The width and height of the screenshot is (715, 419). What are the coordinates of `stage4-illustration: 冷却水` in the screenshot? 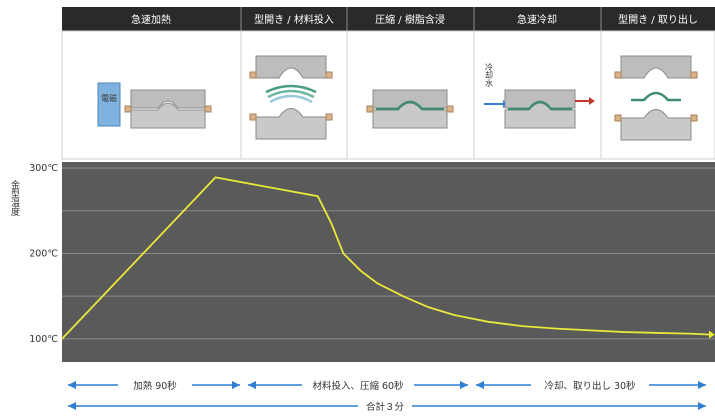 It's located at (539, 95).